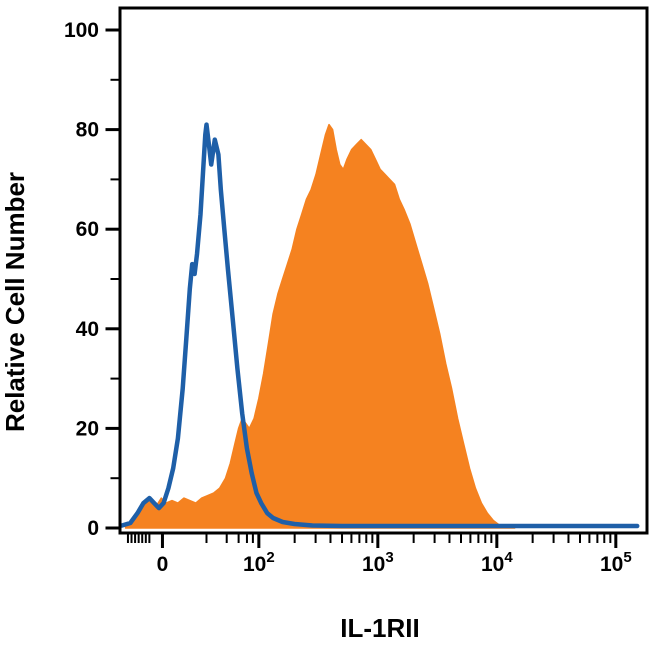 This screenshot has height=654, width=650. What do you see at coordinates (87, 329) in the screenshot?
I see `y-tick-label: 40` at bounding box center [87, 329].